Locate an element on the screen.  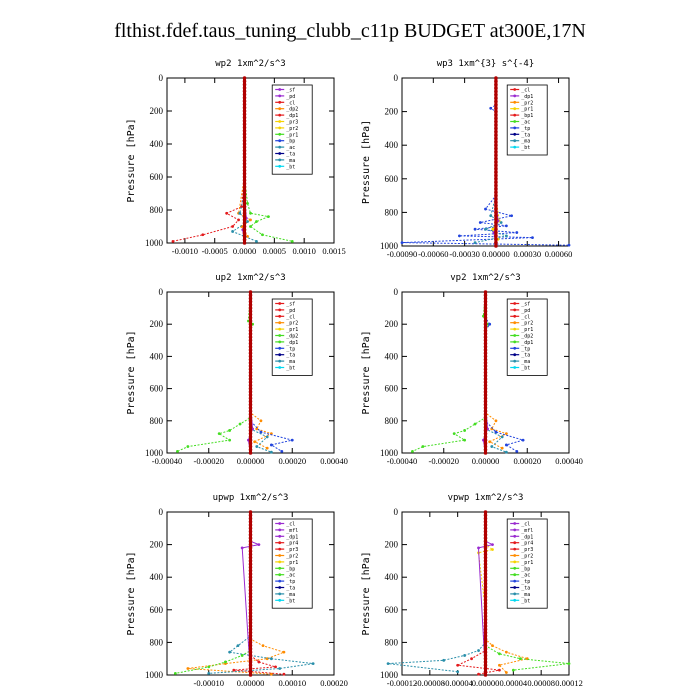
legend-entry: _cl is located at coordinates (525, 317).